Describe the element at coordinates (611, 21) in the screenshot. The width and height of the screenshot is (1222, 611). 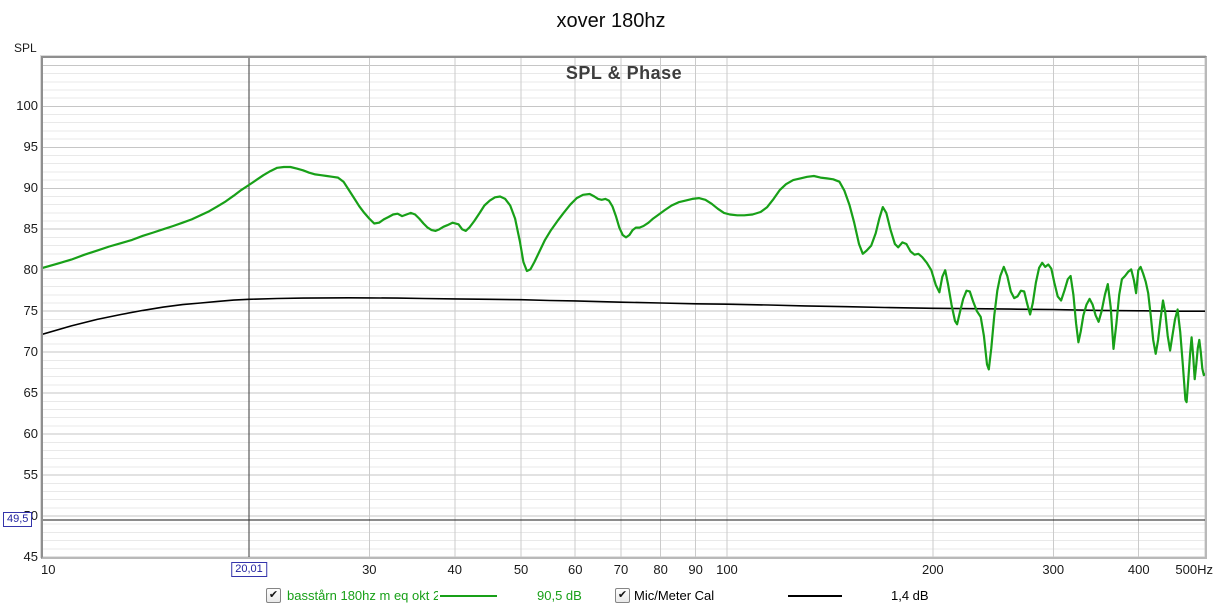
I see `page-title: xover 180hz` at that location.